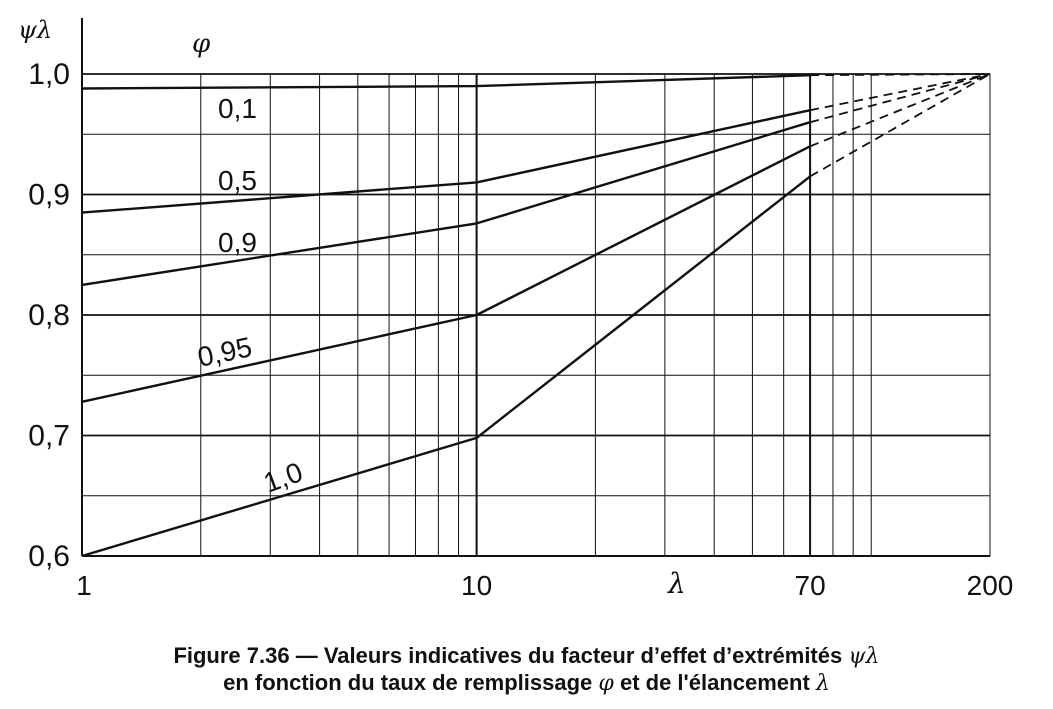 Image resolution: width=1053 pixels, height=709 pixels. Describe the element at coordinates (49, 74) in the screenshot. I see `y-tick-label-0: 1,0` at that location.